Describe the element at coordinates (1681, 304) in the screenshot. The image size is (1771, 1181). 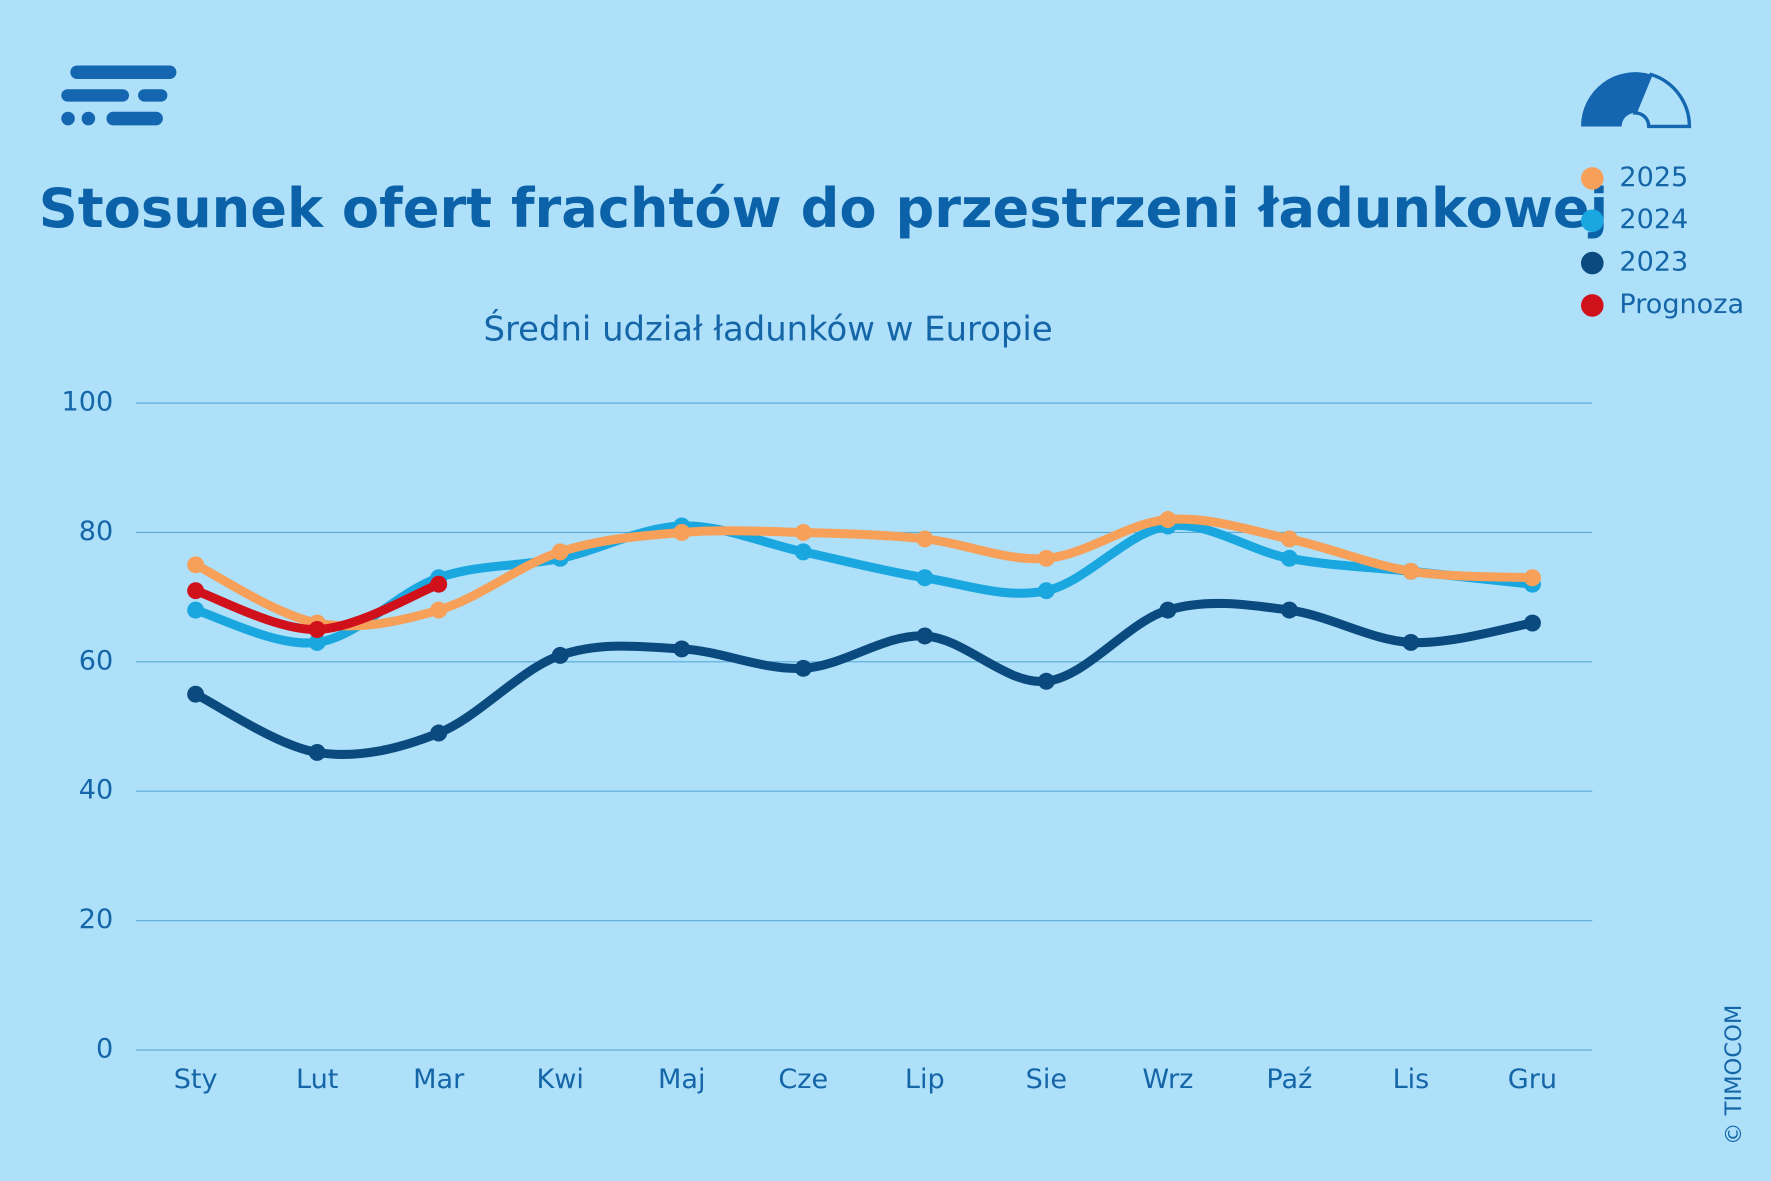
I see `legend-label: Prognoza` at that location.